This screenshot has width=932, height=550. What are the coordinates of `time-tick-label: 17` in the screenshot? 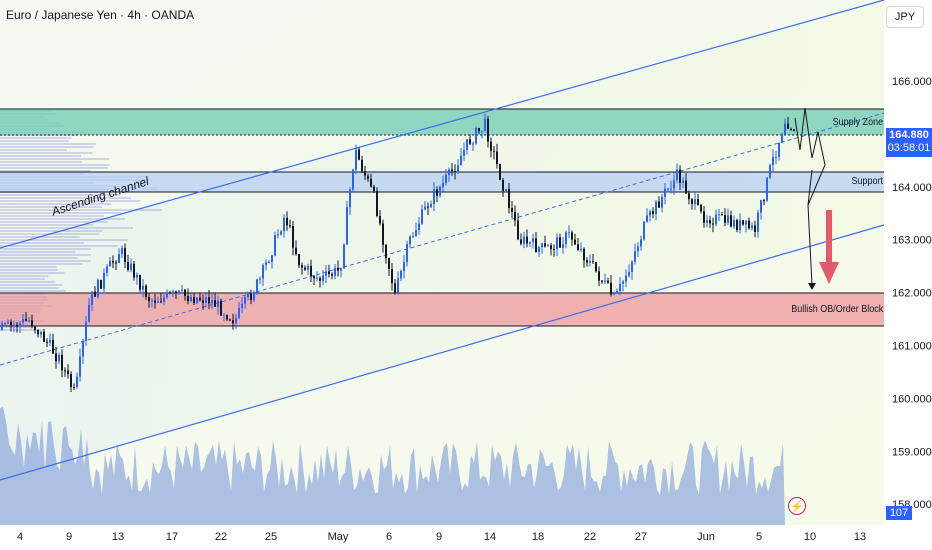 It's located at (172, 537).